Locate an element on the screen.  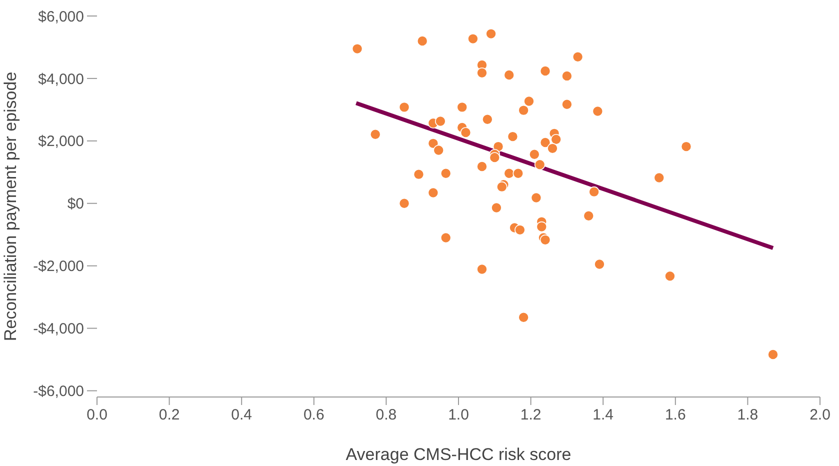
y-tick-label: -$2,000 is located at coordinates (58, 267).